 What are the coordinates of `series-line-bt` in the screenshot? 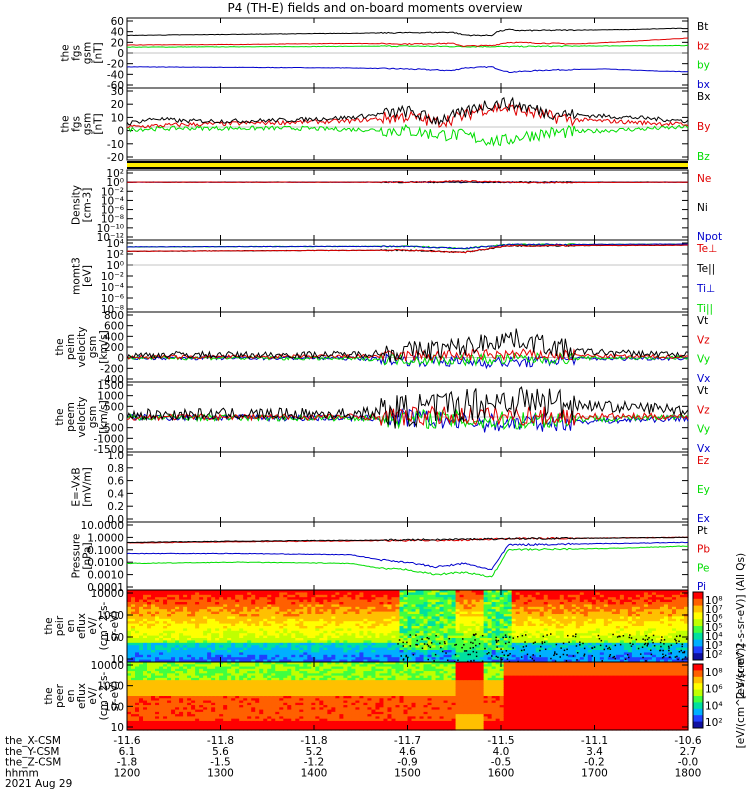 It's located at (407, 32).